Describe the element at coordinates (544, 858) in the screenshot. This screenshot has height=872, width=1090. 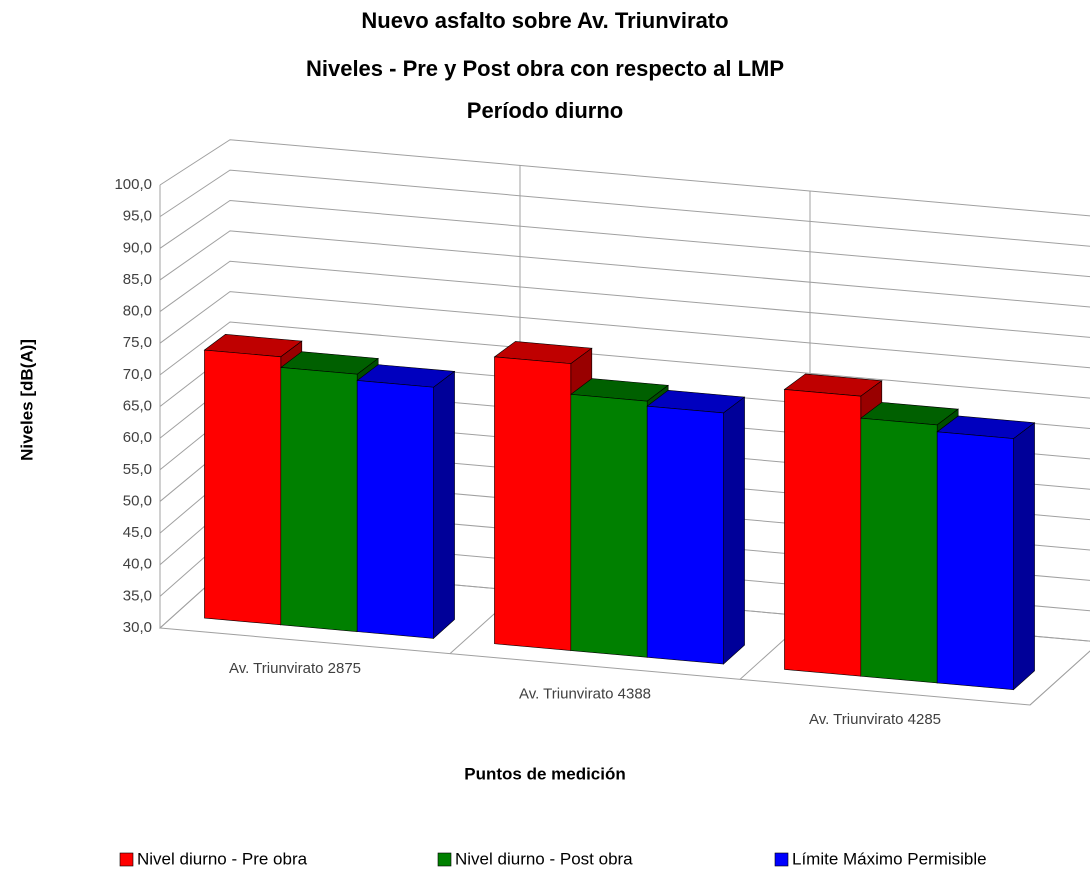
I see `legend-label: Nivel diurno - Post obra` at that location.